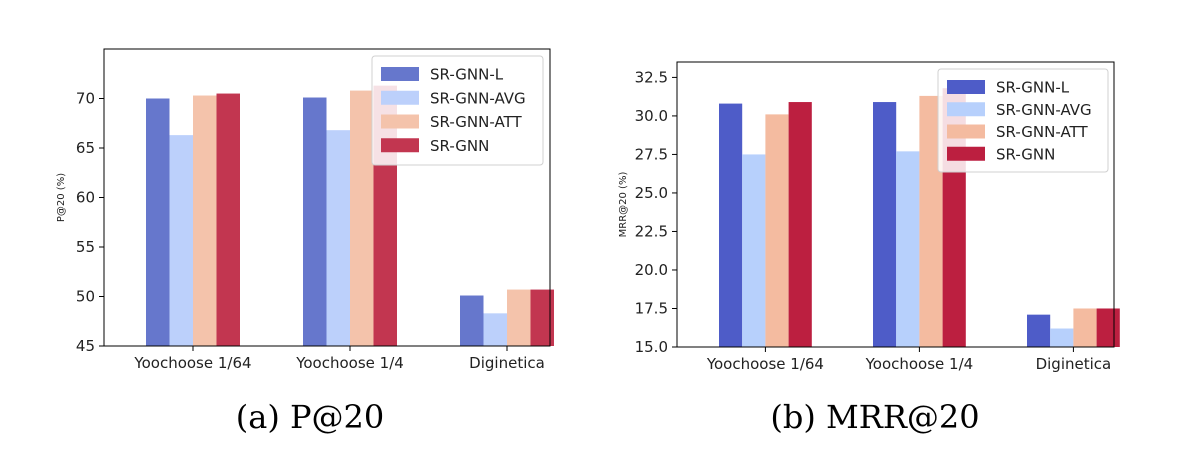 This screenshot has width=1190, height=470. Describe the element at coordinates (874, 417) in the screenshot. I see `figure-caption: (b) MRR@20` at that location.